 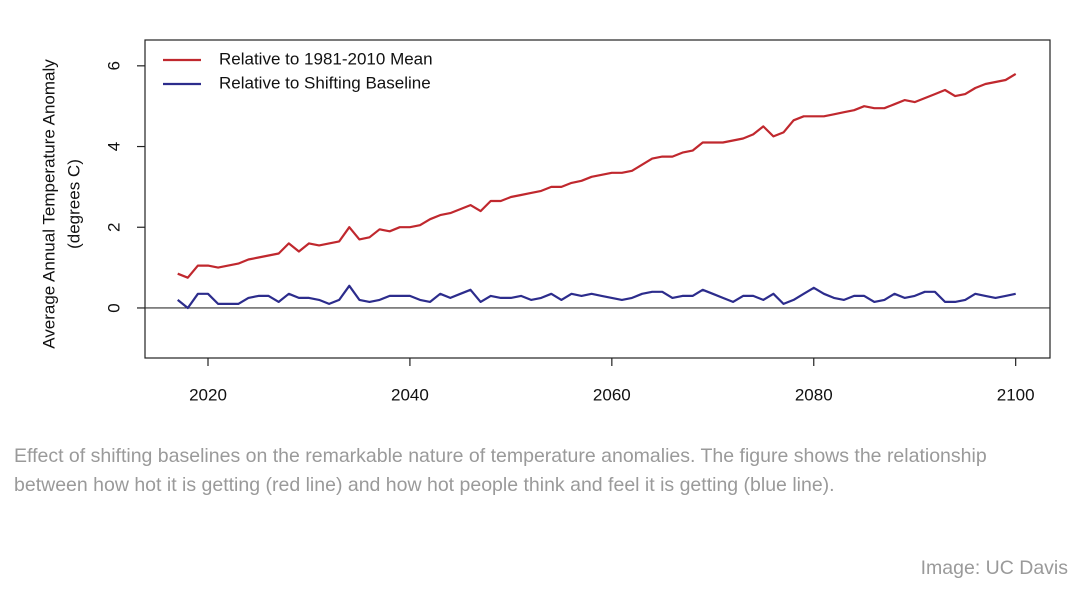 I want to click on y-axis-label: (degrees C), so click(x=73, y=204).